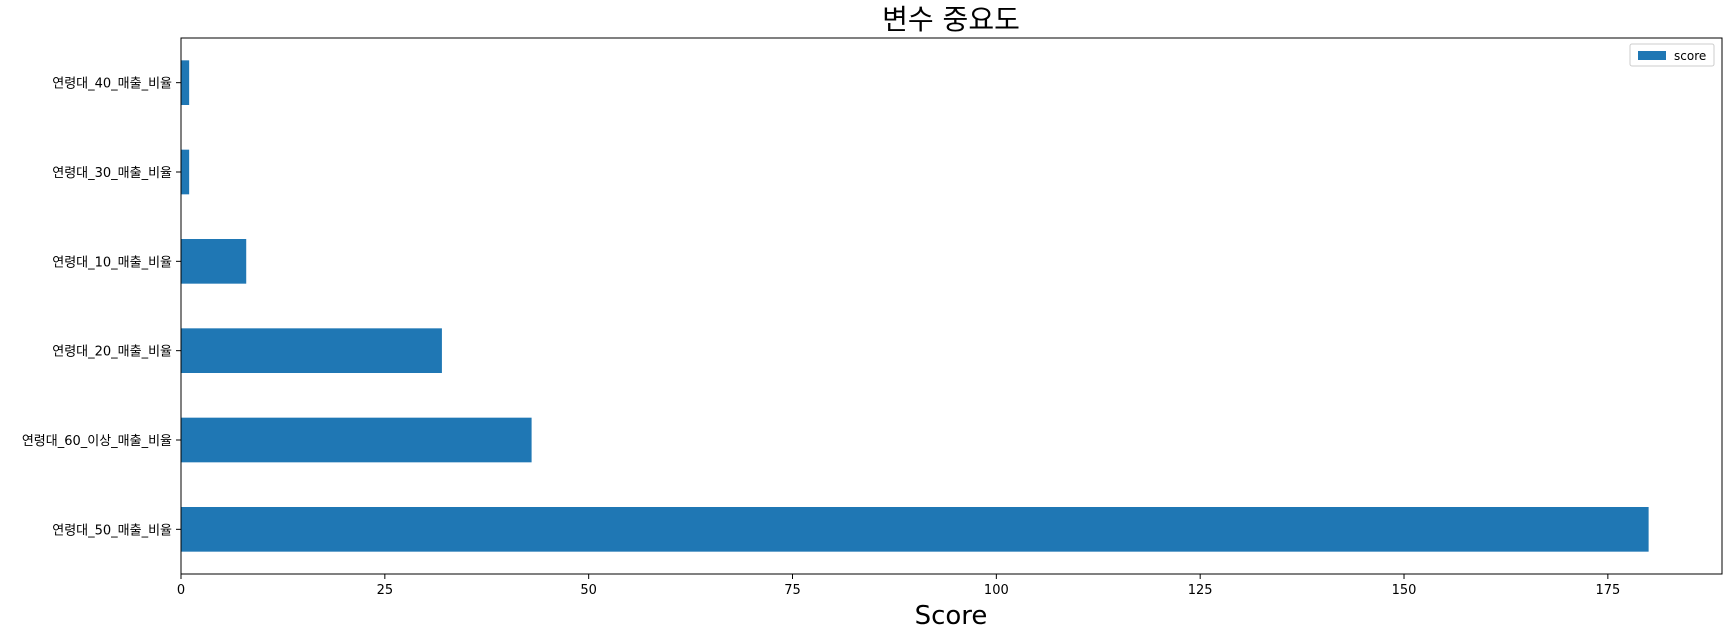 This screenshot has width=1728, height=636. I want to click on y-tick-label: 연령대_60_이상_매출_비율, so click(97, 441).